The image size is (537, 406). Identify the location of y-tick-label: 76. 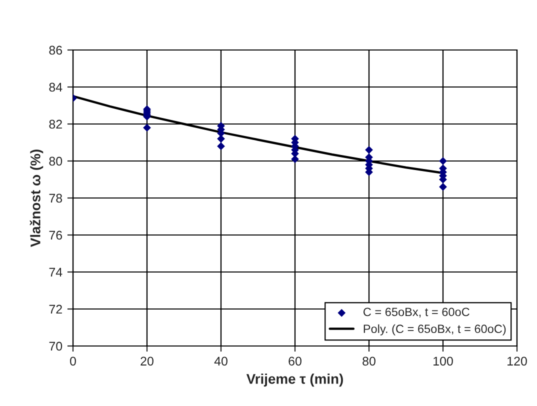
(55, 235).